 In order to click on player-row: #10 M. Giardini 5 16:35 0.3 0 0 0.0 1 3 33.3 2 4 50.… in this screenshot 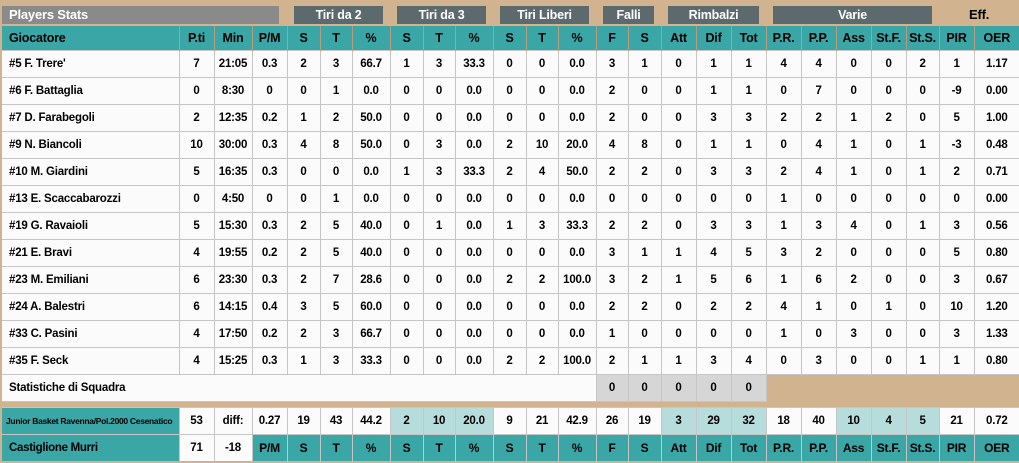, I will do `click(509, 172)`.